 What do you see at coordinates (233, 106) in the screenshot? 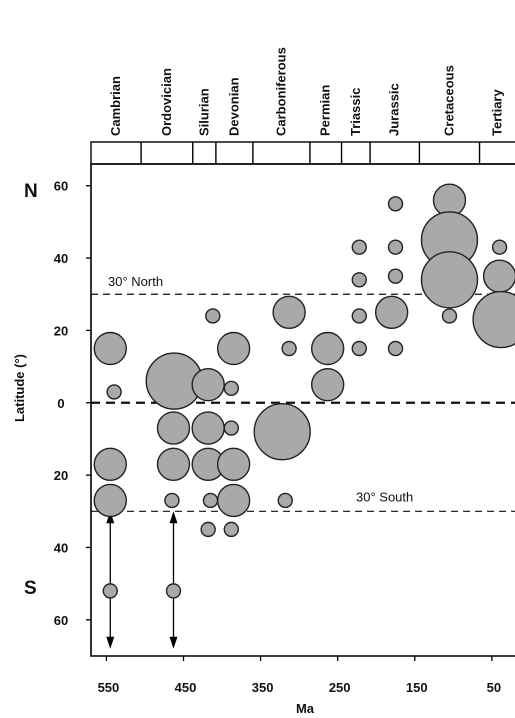
I see `period-label: Devonian` at bounding box center [233, 106].